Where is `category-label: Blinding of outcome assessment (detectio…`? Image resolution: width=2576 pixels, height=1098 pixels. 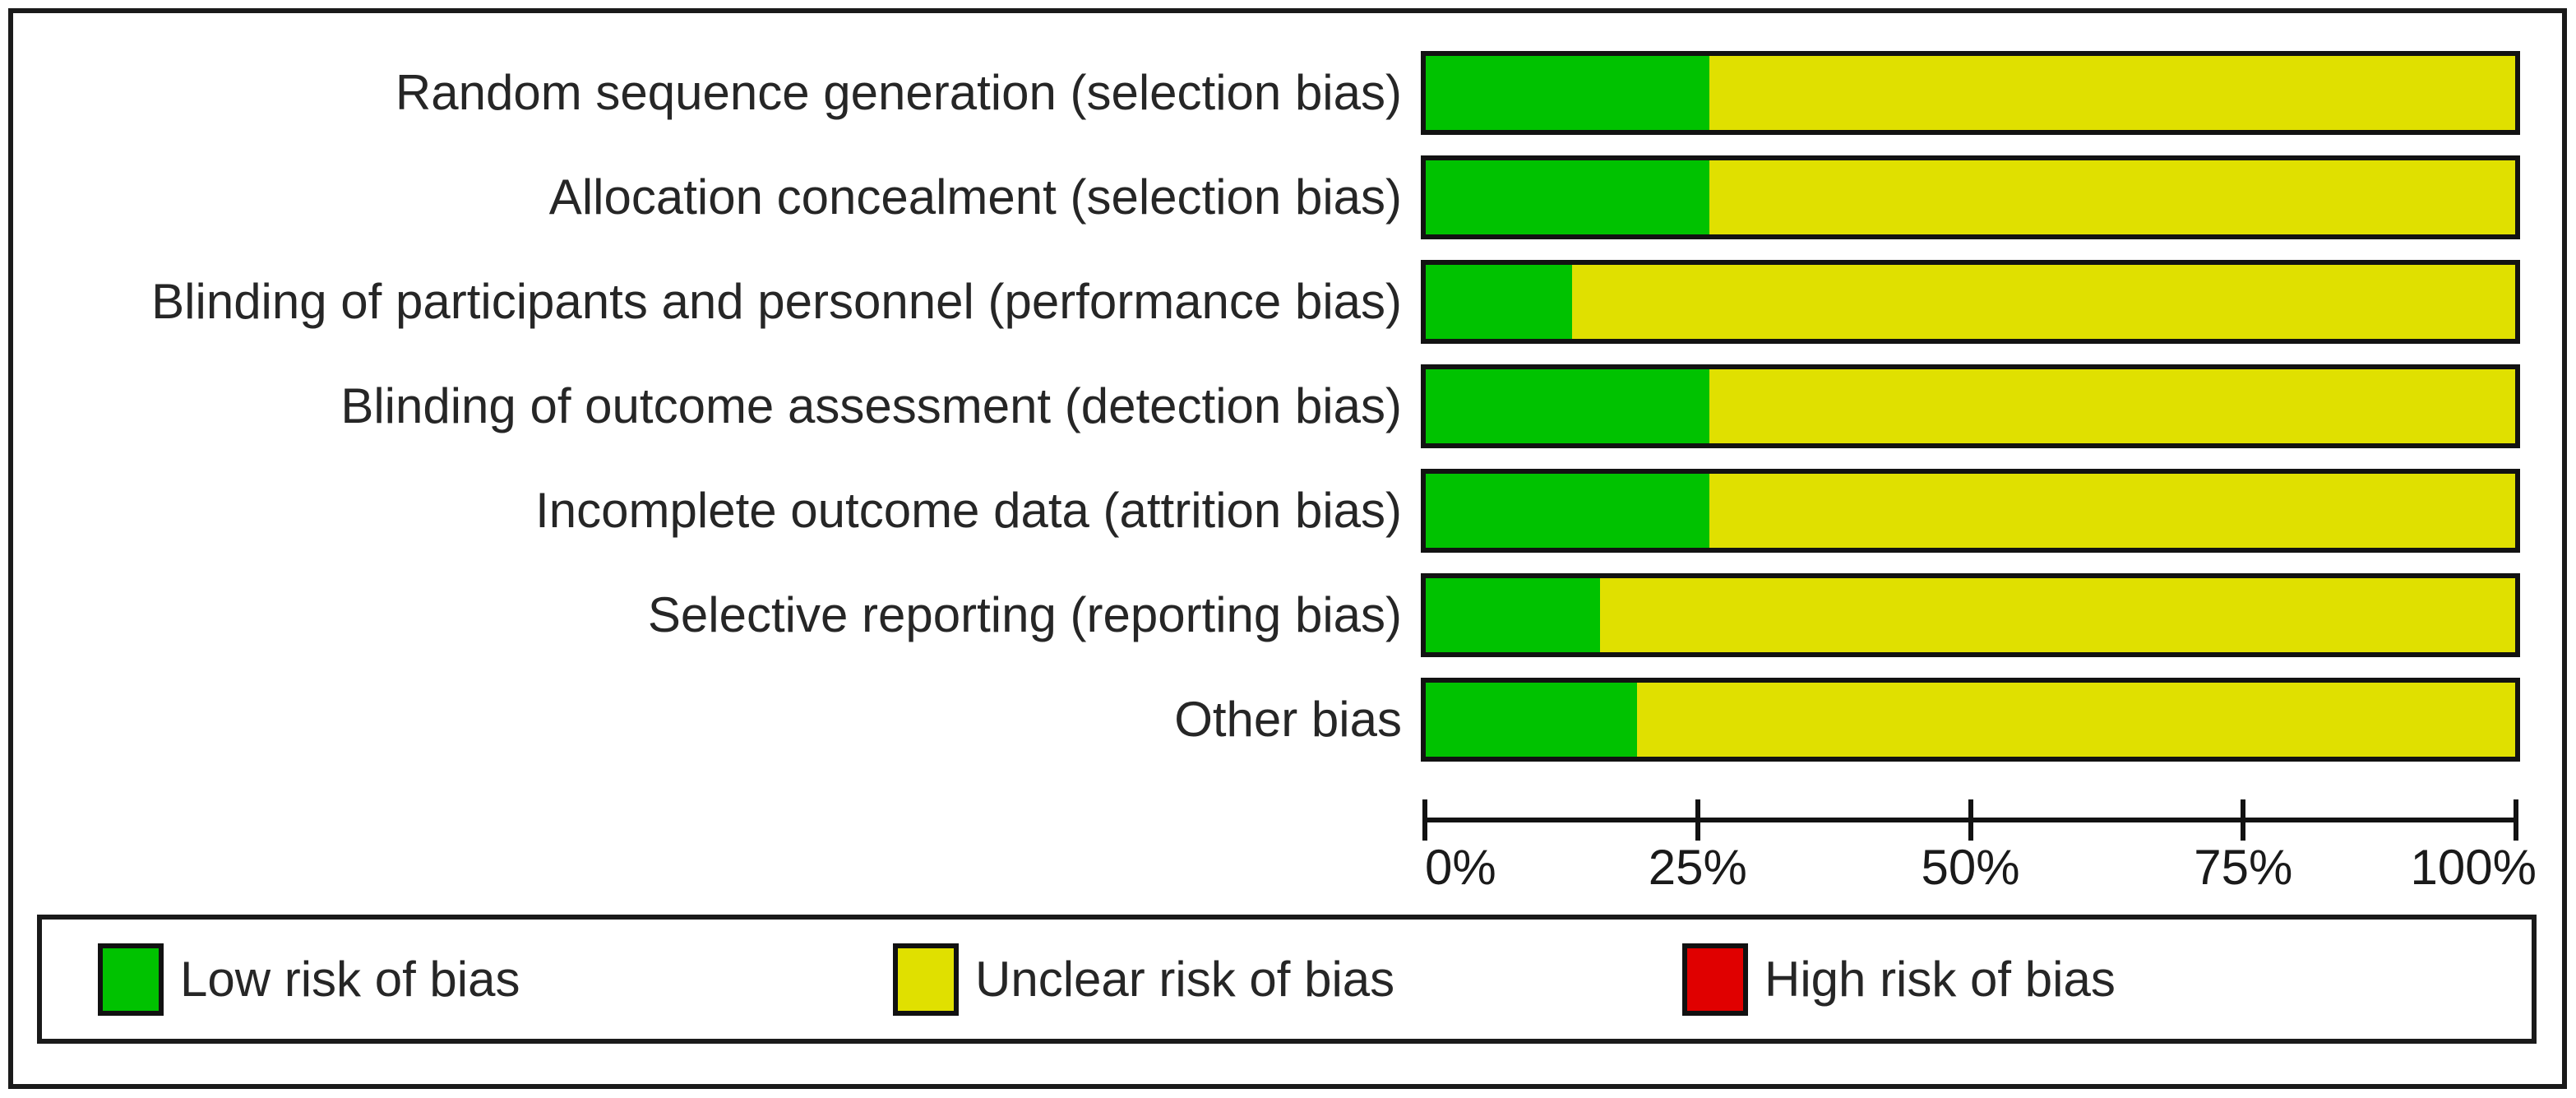 category-label: Blinding of outcome assessment (detectio… is located at coordinates (871, 405).